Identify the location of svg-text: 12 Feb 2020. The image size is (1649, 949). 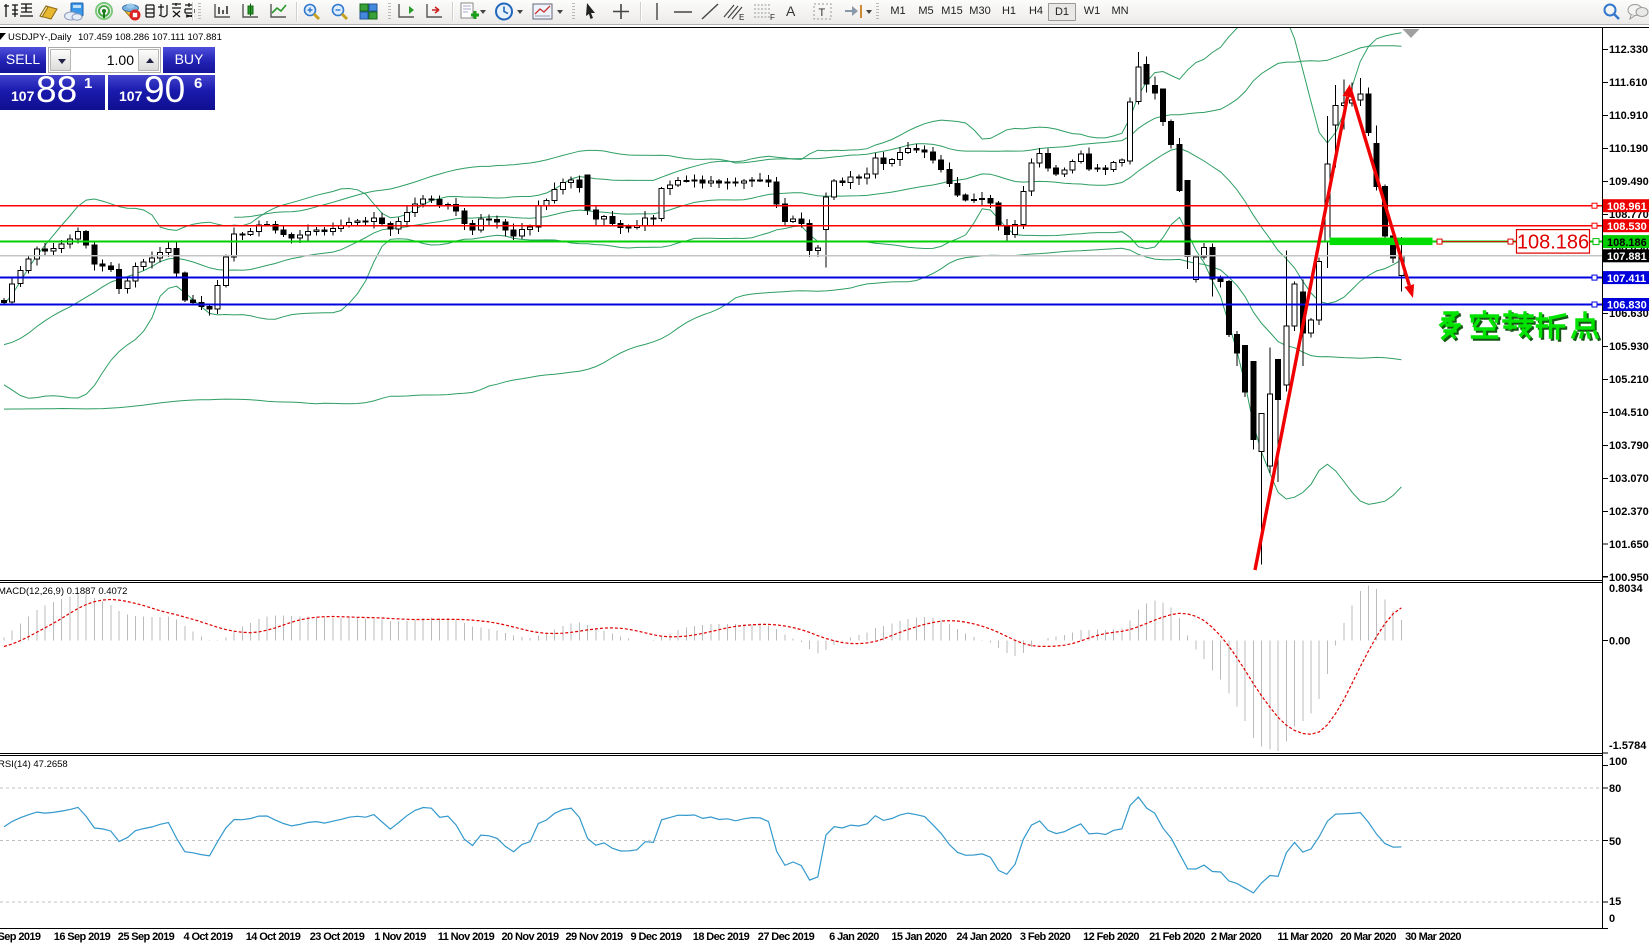
(1111, 937).